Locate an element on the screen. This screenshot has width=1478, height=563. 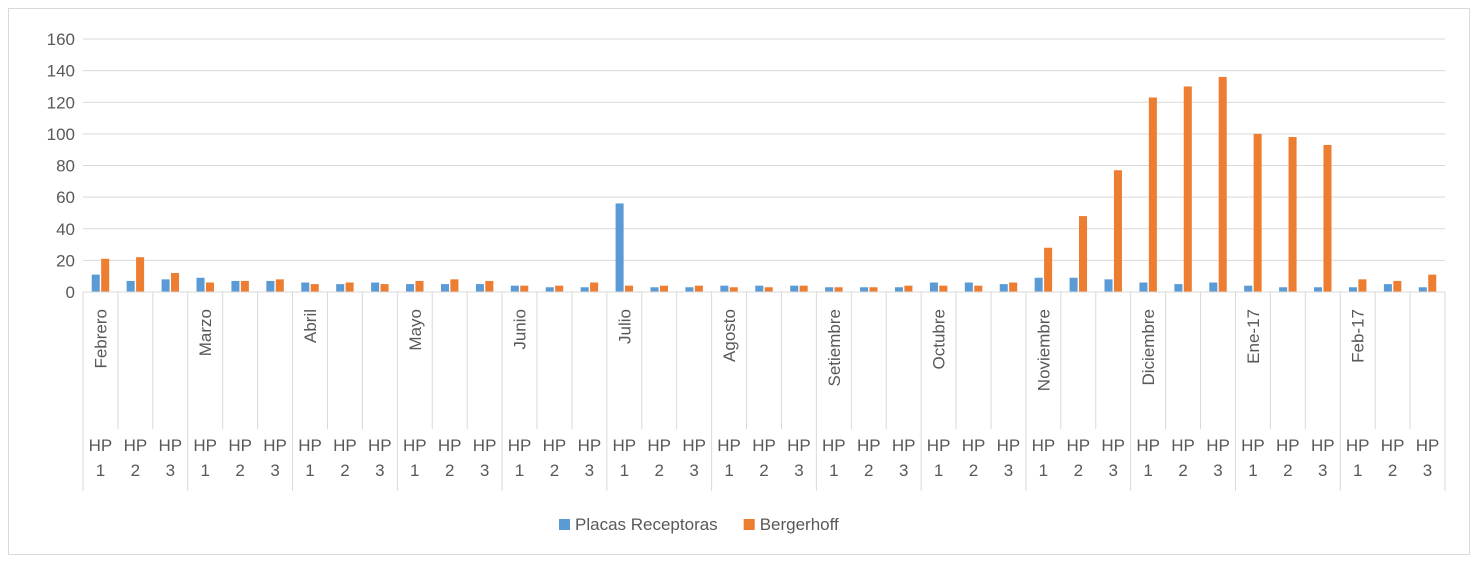
legend-label: Bergerhoff is located at coordinates (799, 524).